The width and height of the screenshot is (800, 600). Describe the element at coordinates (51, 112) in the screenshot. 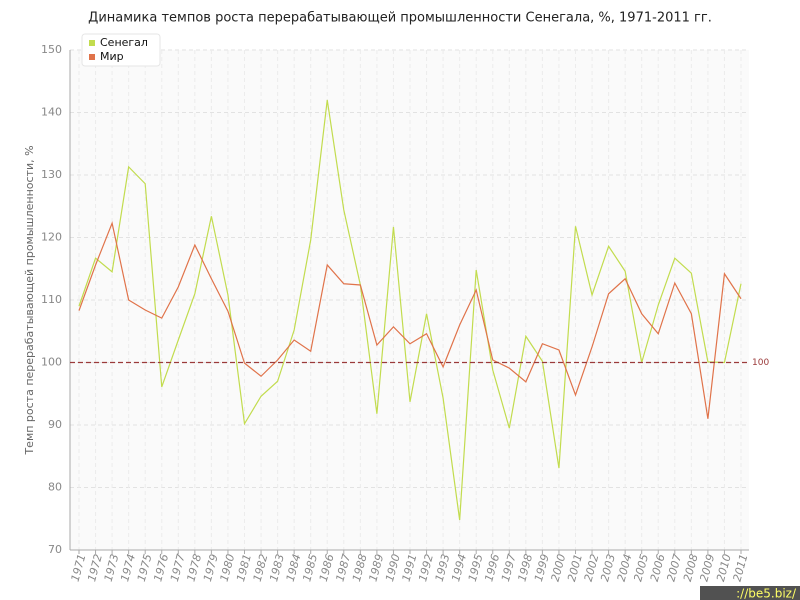

I see `y-tick-label: 140` at that location.